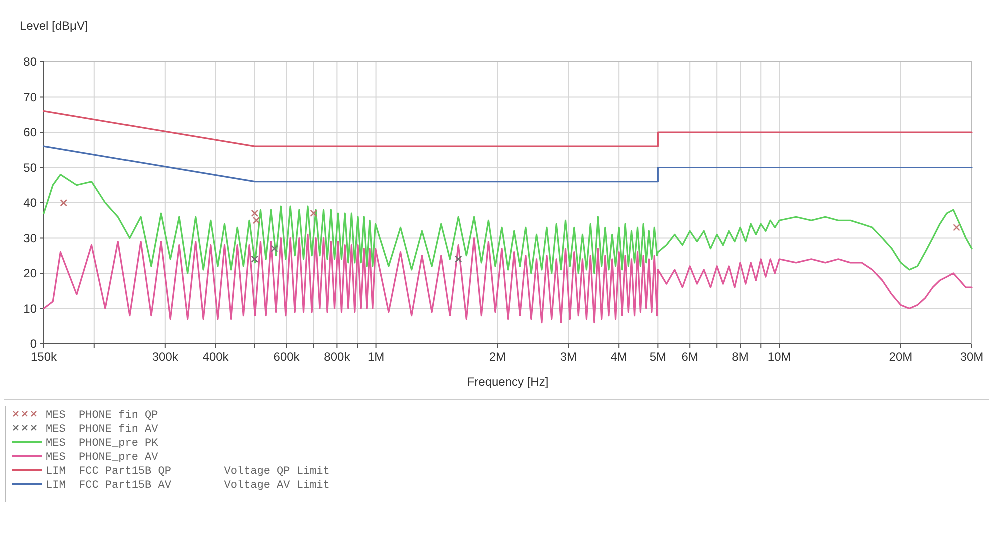  I want to click on x-tick-label: 2M, so click(497, 357).